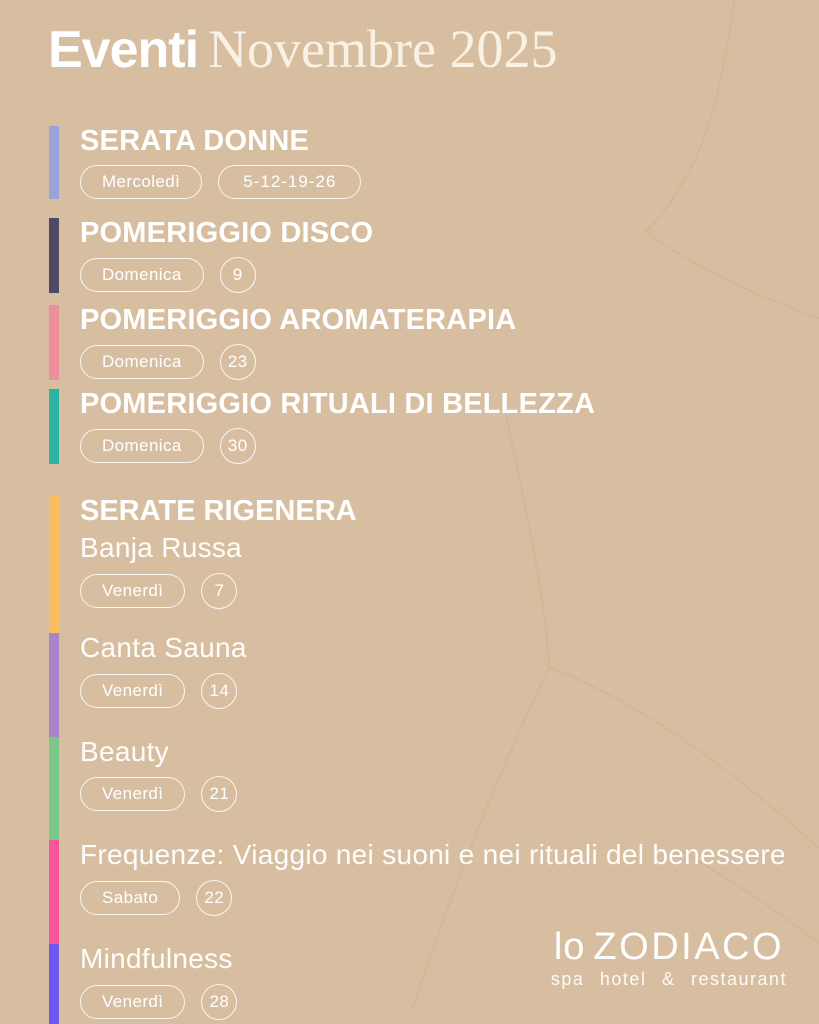 Image resolution: width=819 pixels, height=1024 pixels. What do you see at coordinates (668, 979) in the screenshot?
I see `logo-tagline: spa hotel & restaurant` at bounding box center [668, 979].